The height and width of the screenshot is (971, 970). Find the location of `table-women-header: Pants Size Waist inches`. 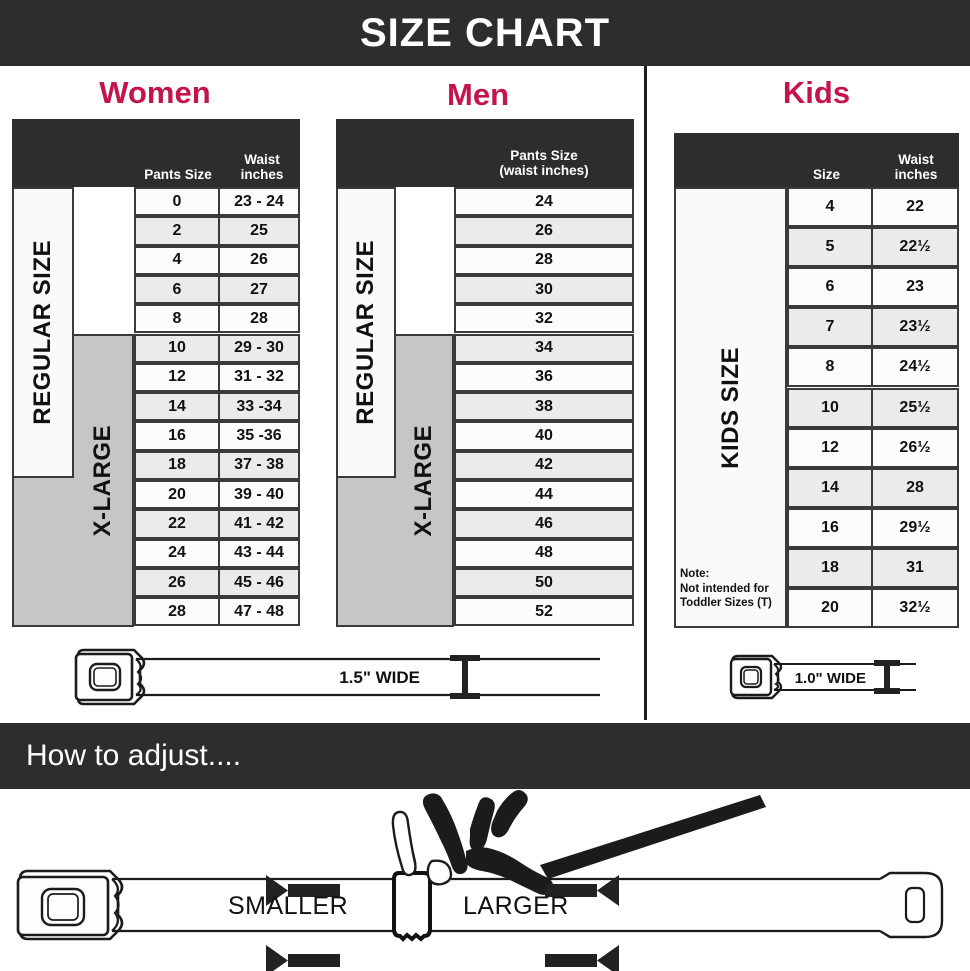

table-women-header: Pants Size Waist inches is located at coordinates (156, 153).